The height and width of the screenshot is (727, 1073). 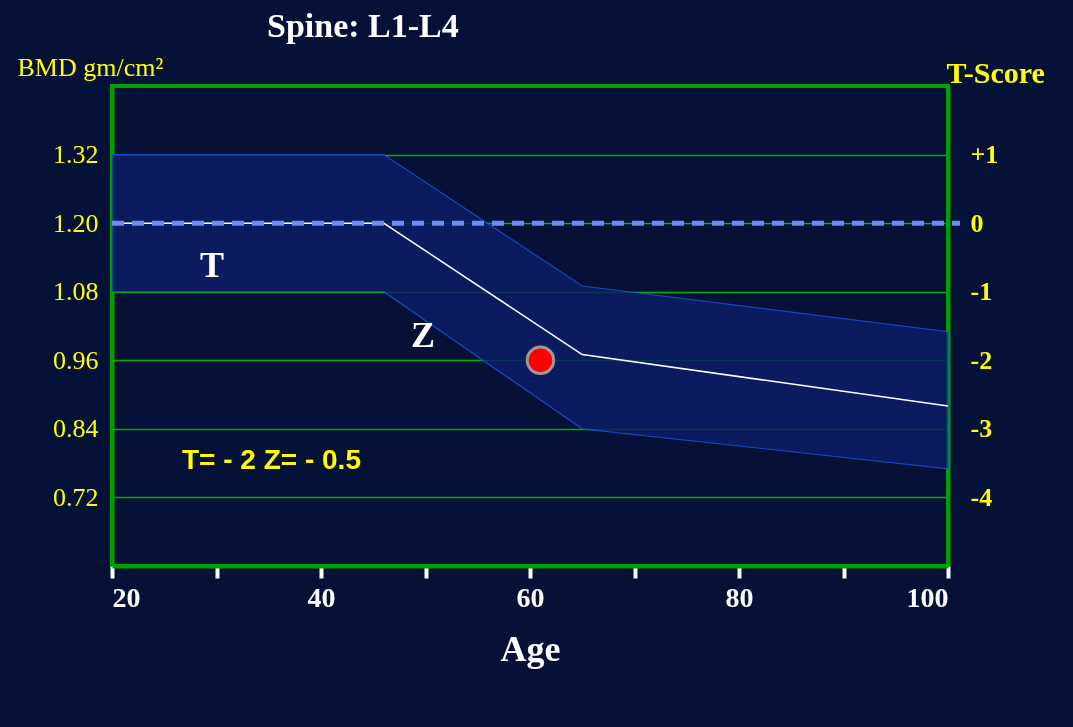 I want to click on y2-tick-label: +1, so click(x=984, y=155).